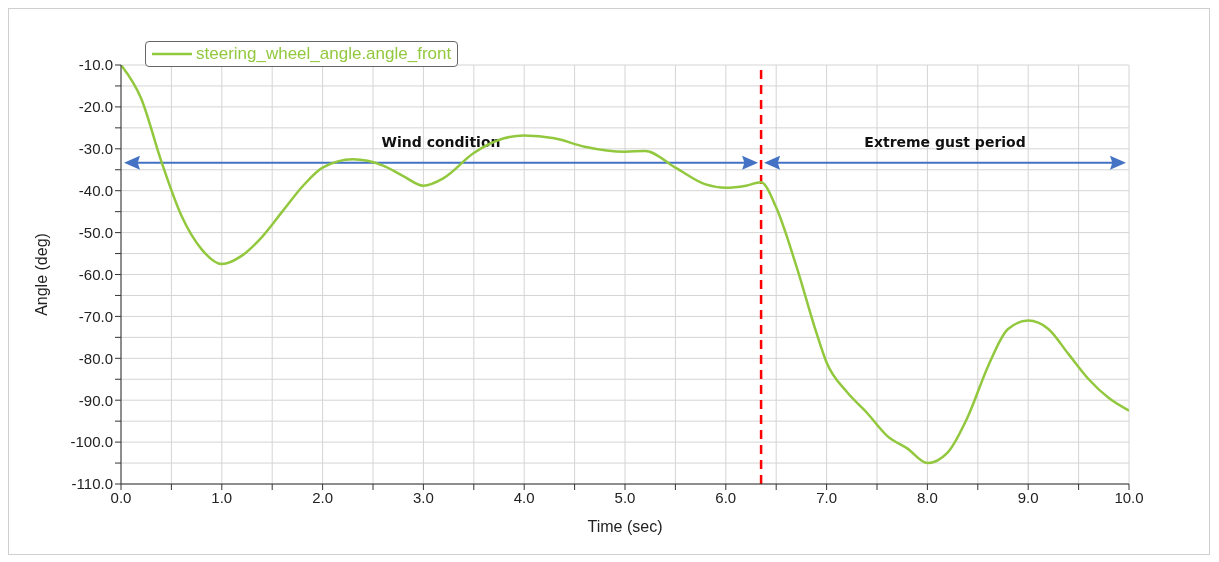 Image resolution: width=1219 pixels, height=562 pixels. Describe the element at coordinates (827, 497) in the screenshot. I see `x-tick-label: 7.0` at that location.